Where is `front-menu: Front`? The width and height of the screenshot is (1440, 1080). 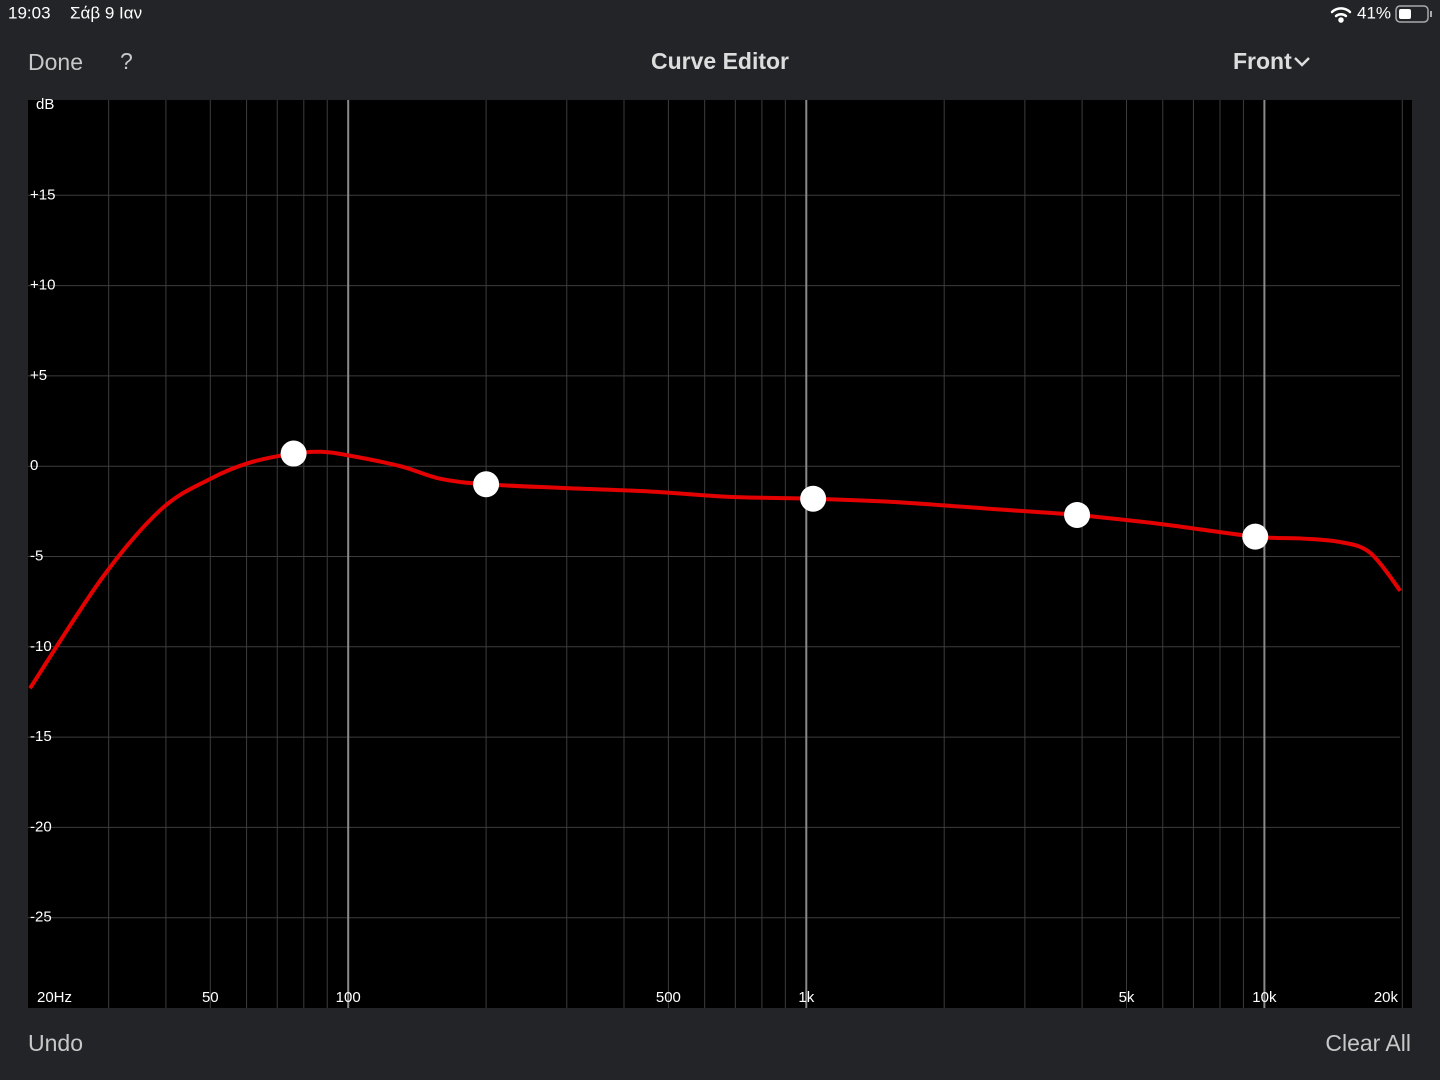
front-menu: Front is located at coordinates (1262, 61).